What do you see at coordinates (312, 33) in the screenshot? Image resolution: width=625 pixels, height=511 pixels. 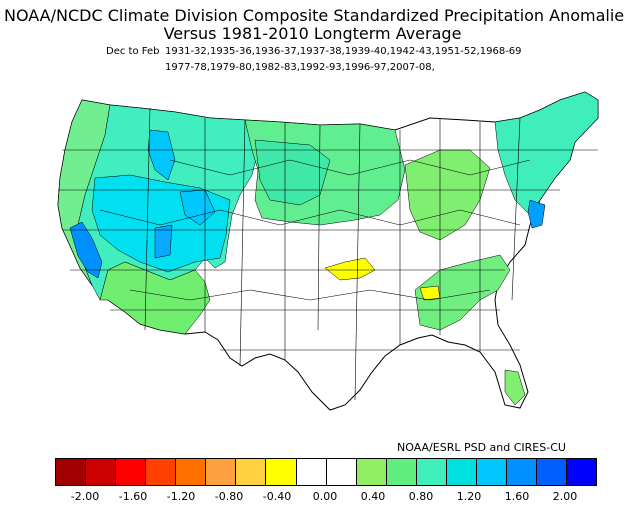 I see `title-line-2: Versus 1981-2010 Longterm Average` at bounding box center [312, 33].